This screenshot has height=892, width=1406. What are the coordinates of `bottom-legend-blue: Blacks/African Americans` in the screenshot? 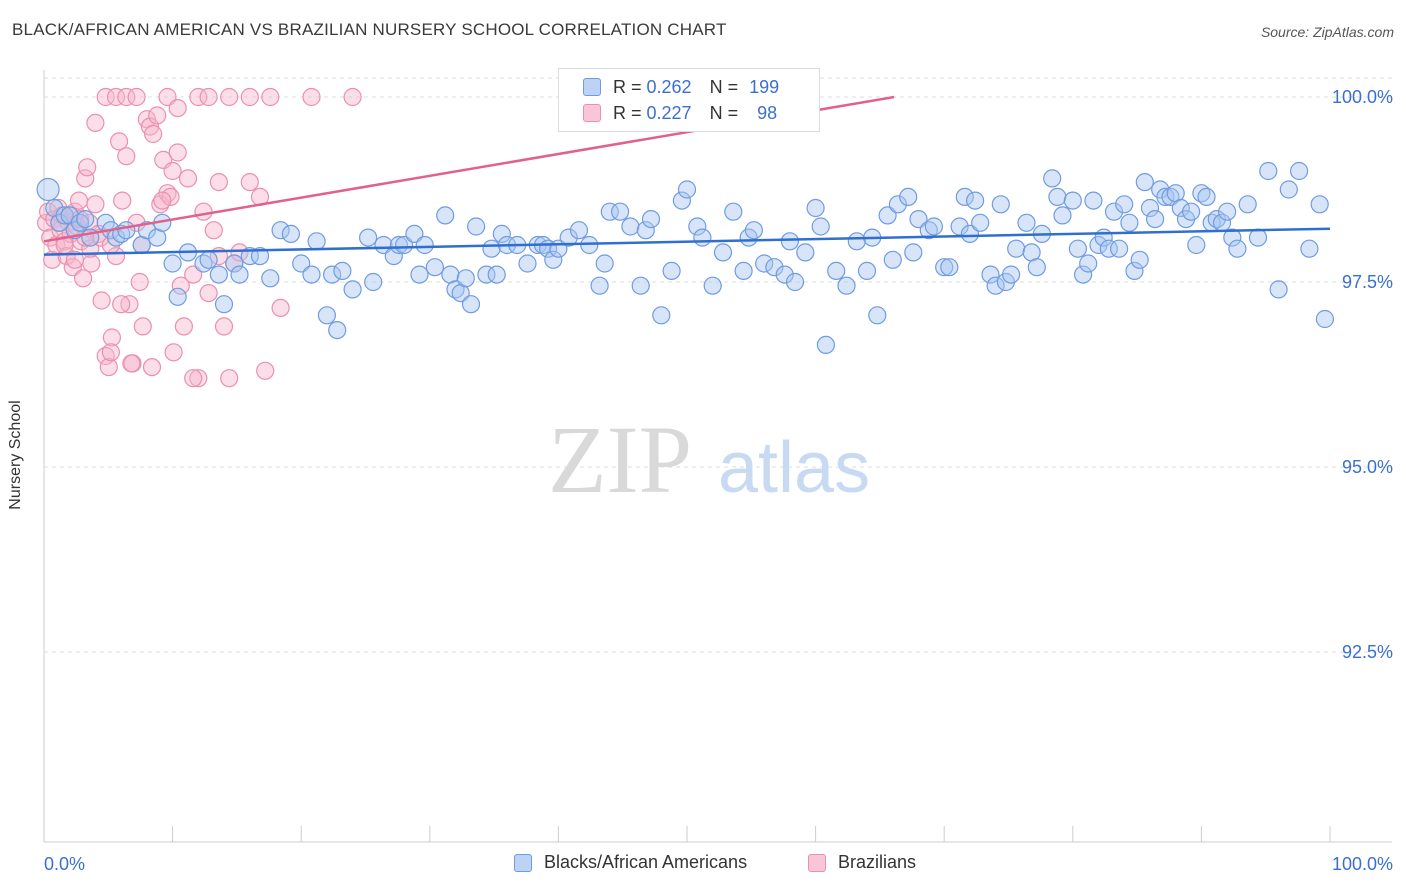 It's located at (630, 862).